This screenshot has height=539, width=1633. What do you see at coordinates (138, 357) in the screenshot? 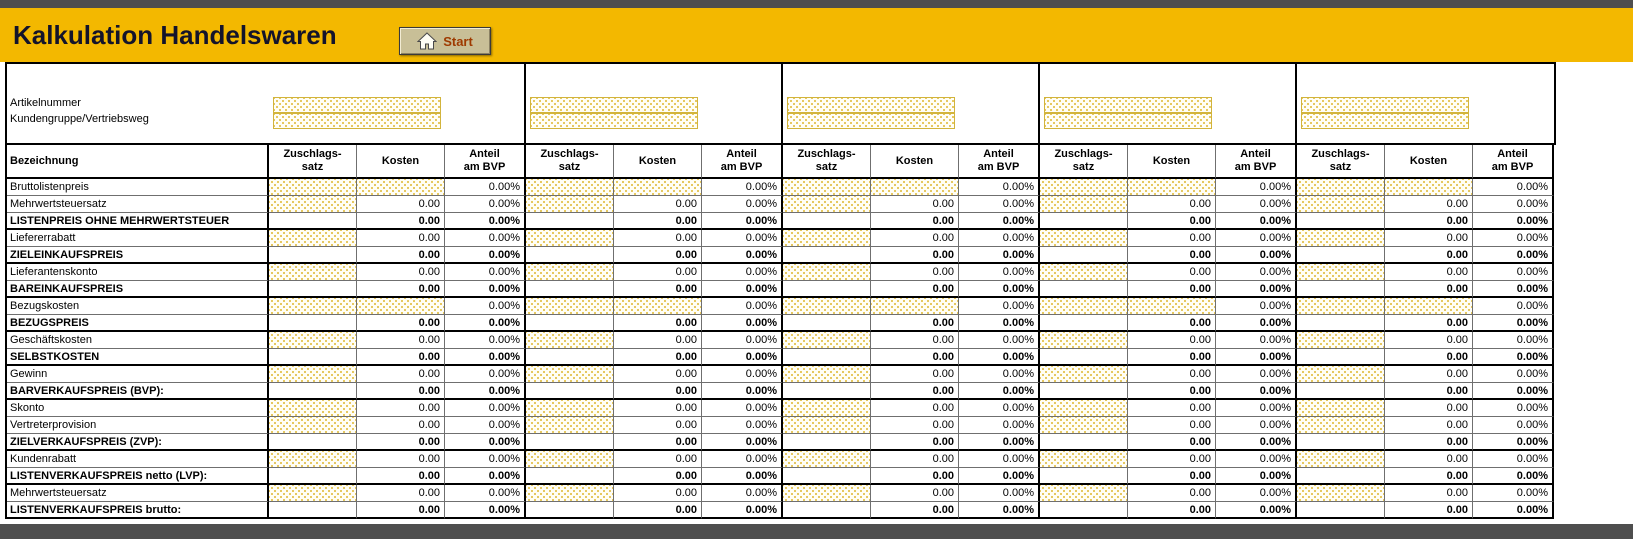
I see `row-label: SELBSTKOSTEN` at bounding box center [138, 357].